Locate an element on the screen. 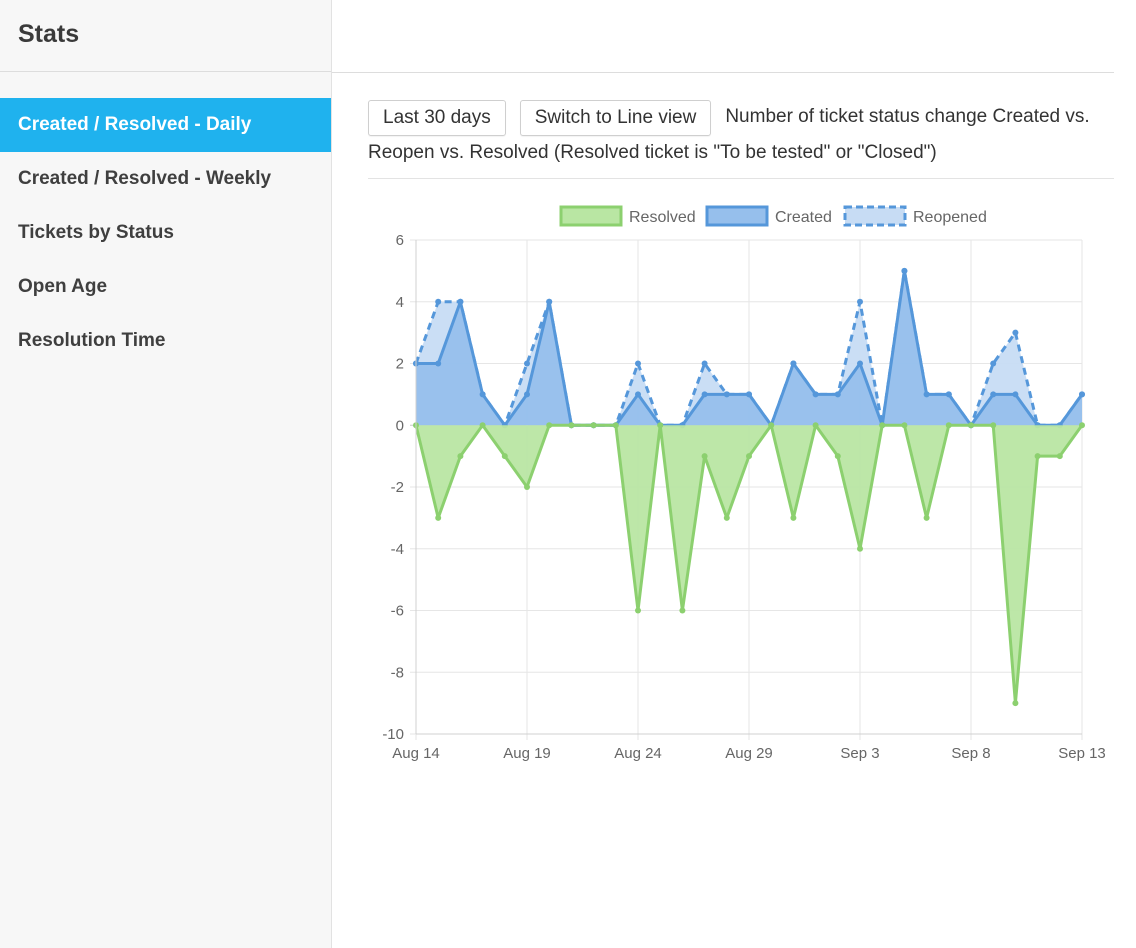  switch-view-button: Switch to Line view is located at coordinates (615, 118).